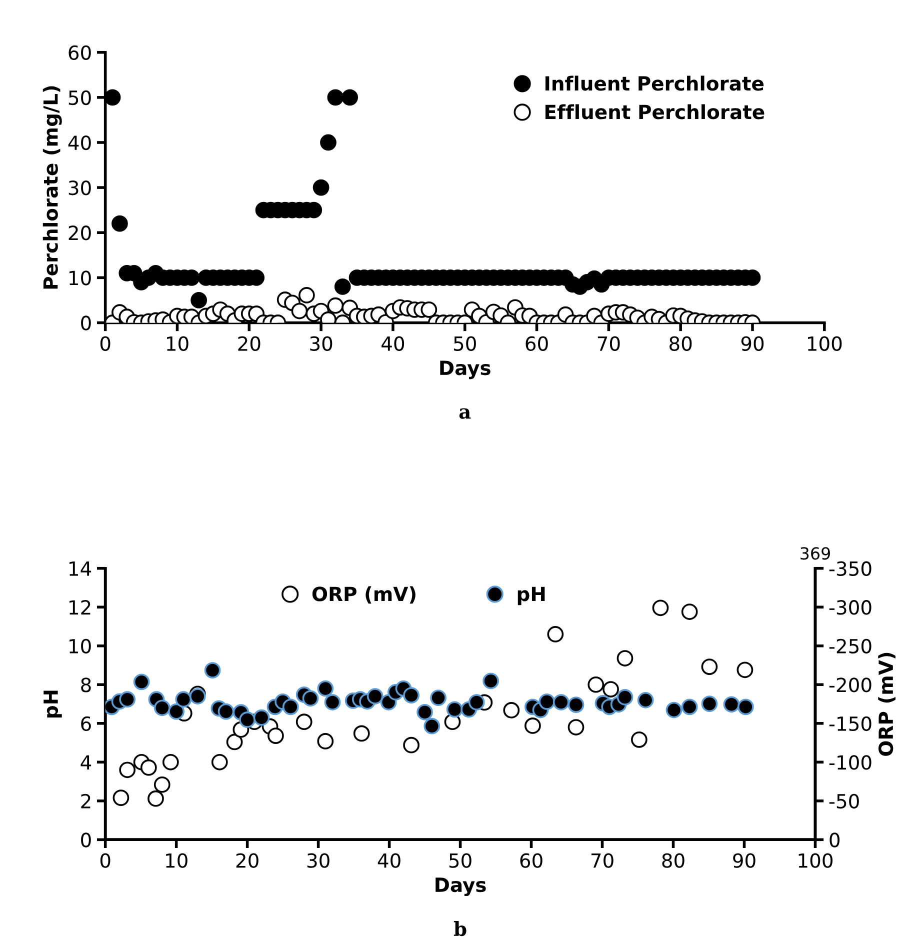 This screenshot has height=952, width=916. What do you see at coordinates (835, 840) in the screenshot?
I see `y2-tick-label: 0` at bounding box center [835, 840].